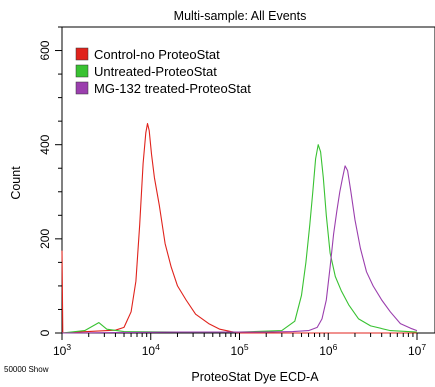 The image size is (435, 387). I want to click on x-tick-label: 10⁵, so click(239, 350).